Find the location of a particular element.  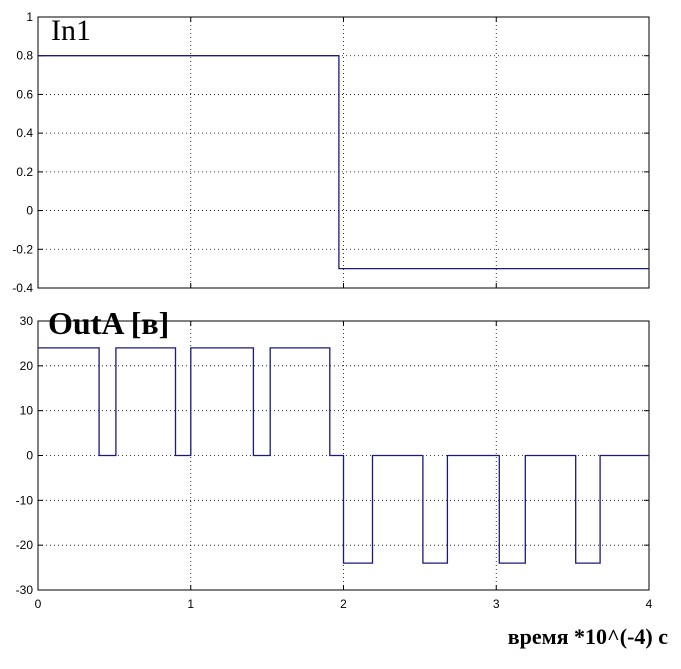

outa-y-tick-label: 0 is located at coordinates (29, 456).